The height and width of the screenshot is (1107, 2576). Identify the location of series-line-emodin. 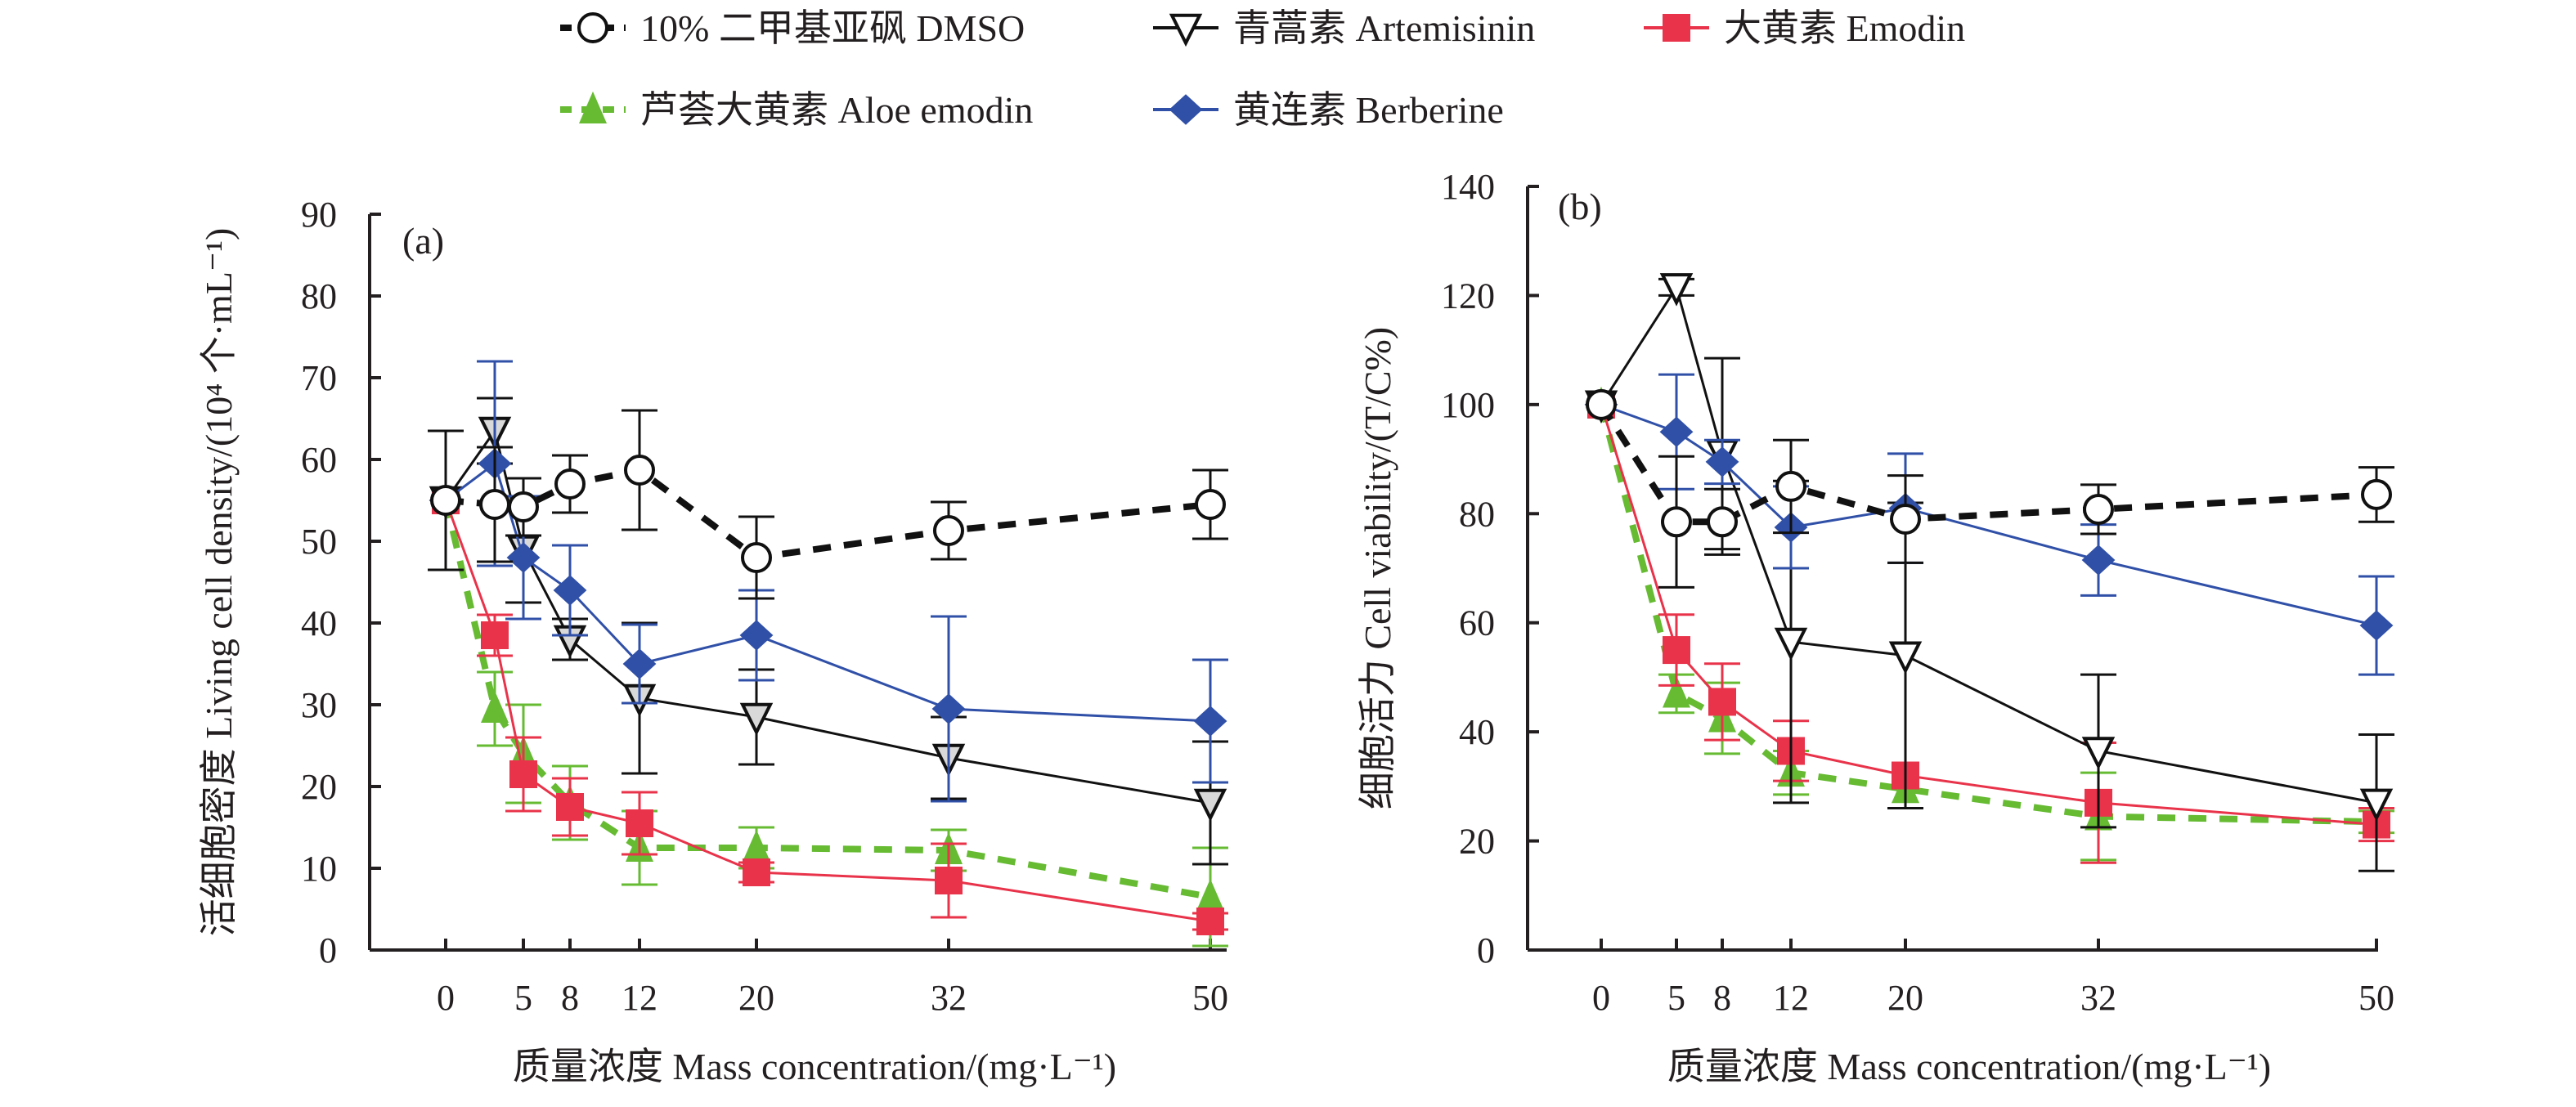
(827, 711).